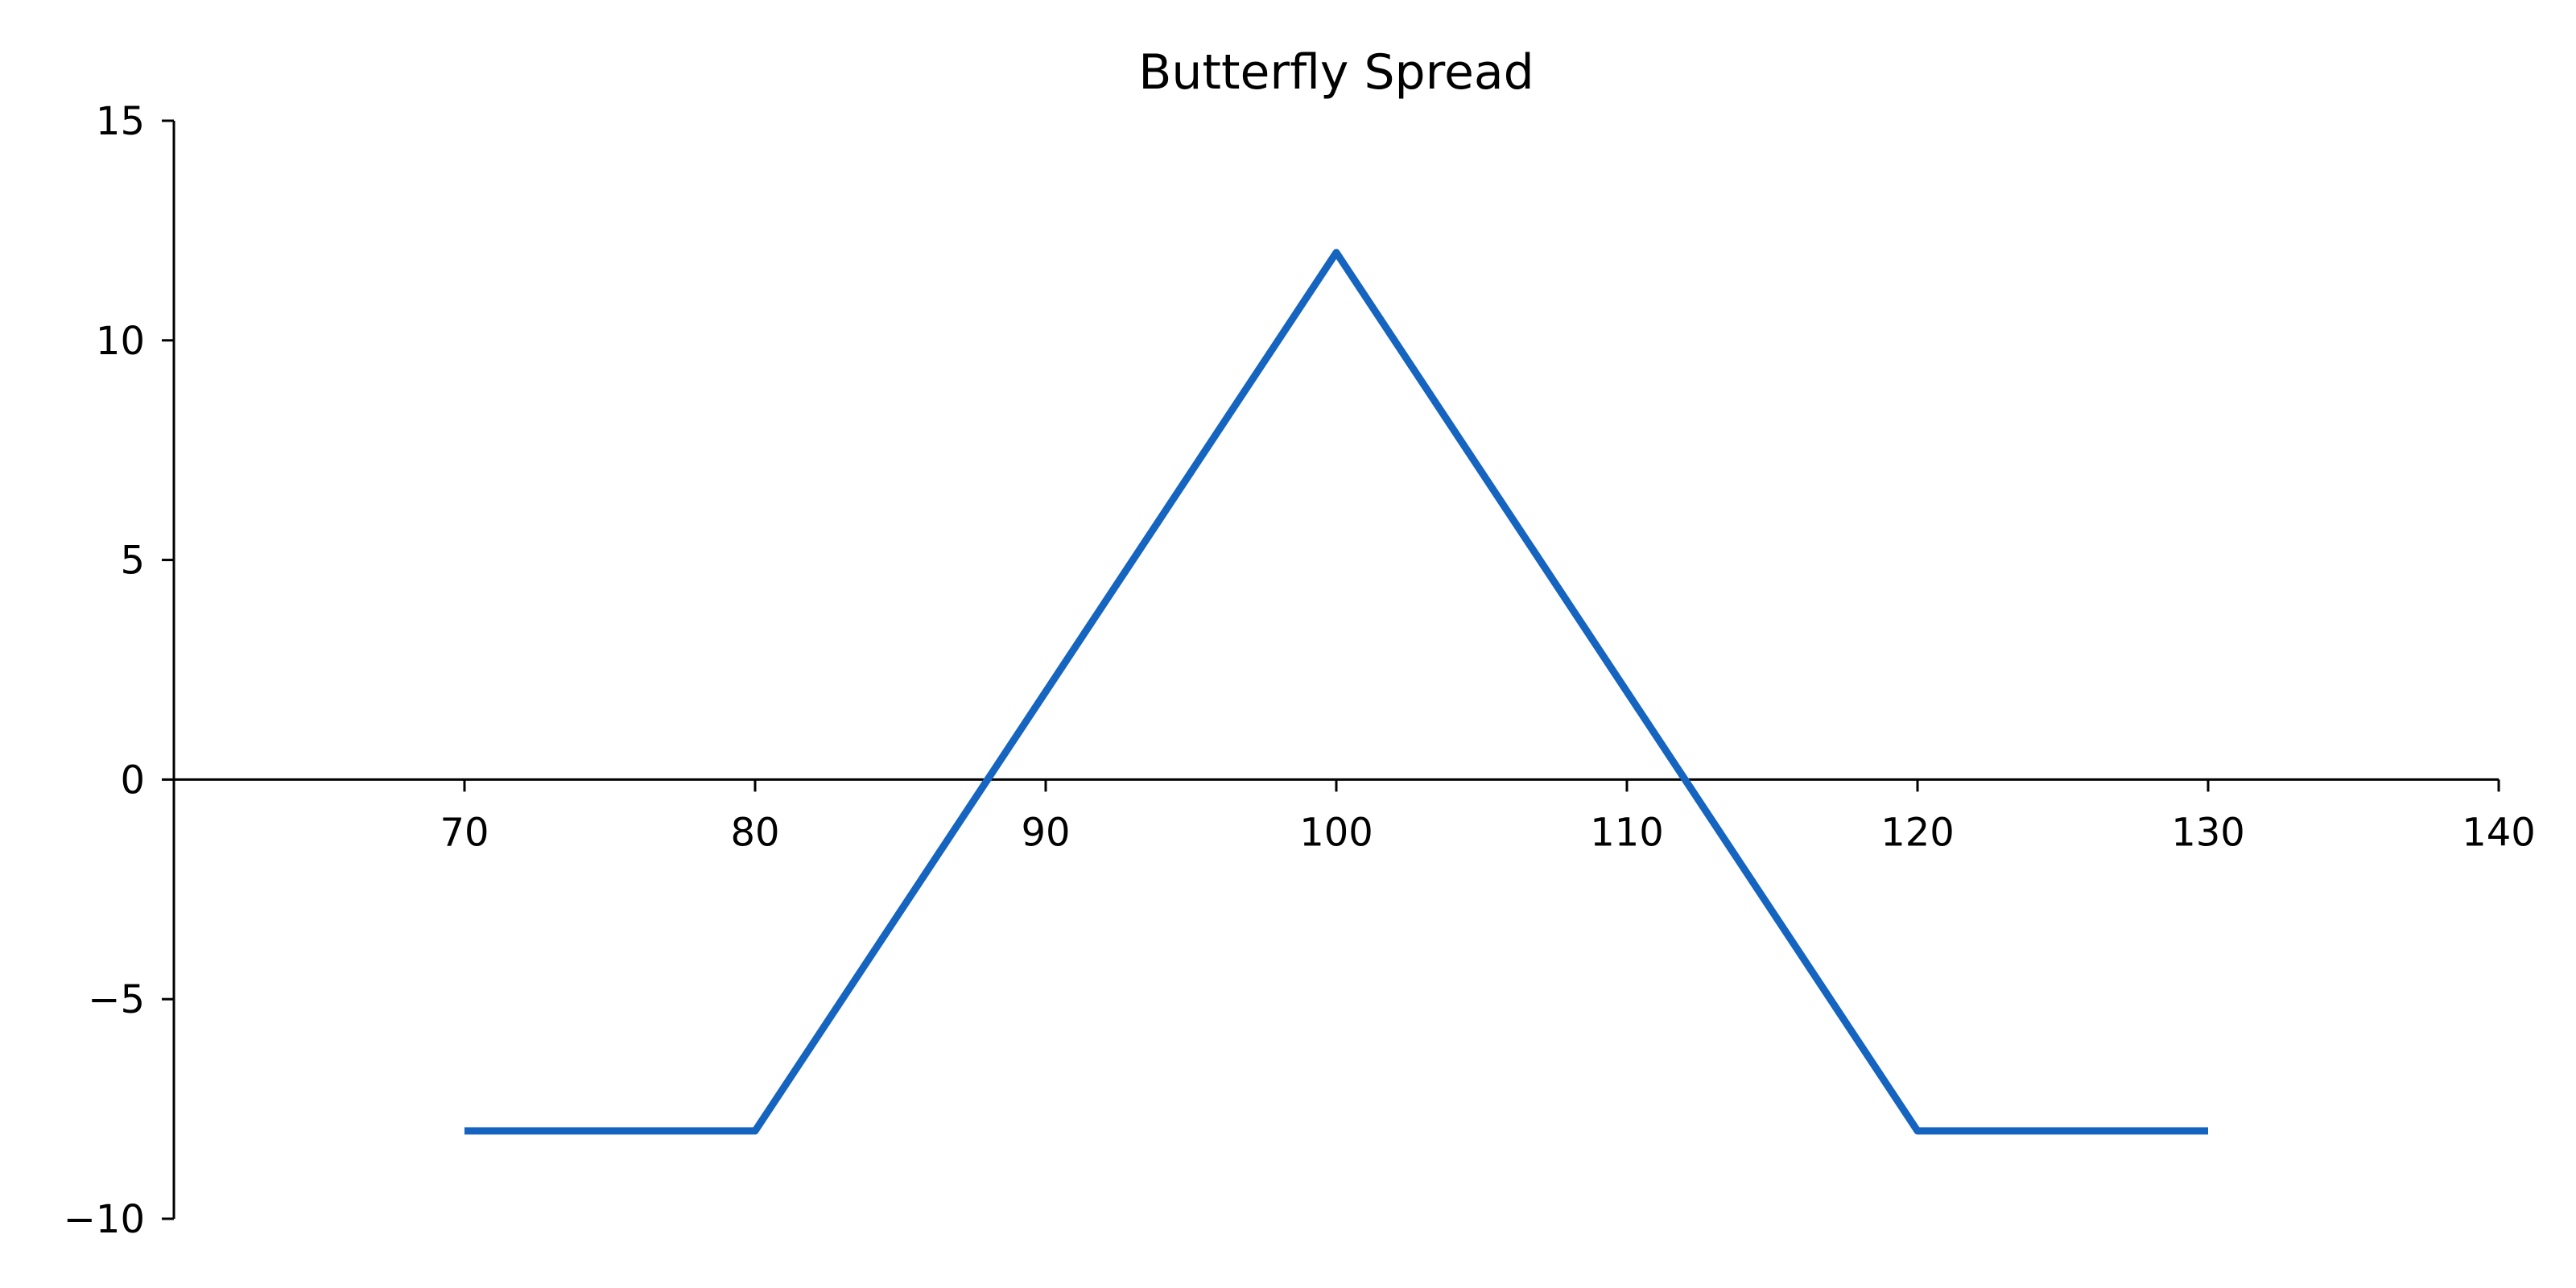 The width and height of the screenshot is (2576, 1288). Describe the element at coordinates (116, 999) in the screenshot. I see `y-tick-label: −5` at that location.